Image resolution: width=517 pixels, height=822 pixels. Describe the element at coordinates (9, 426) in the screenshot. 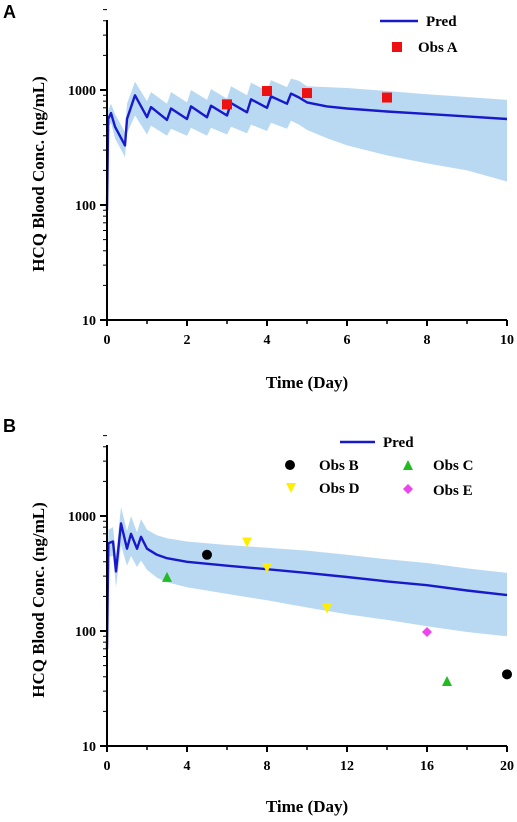

I see `panel-b-label: B` at that location.